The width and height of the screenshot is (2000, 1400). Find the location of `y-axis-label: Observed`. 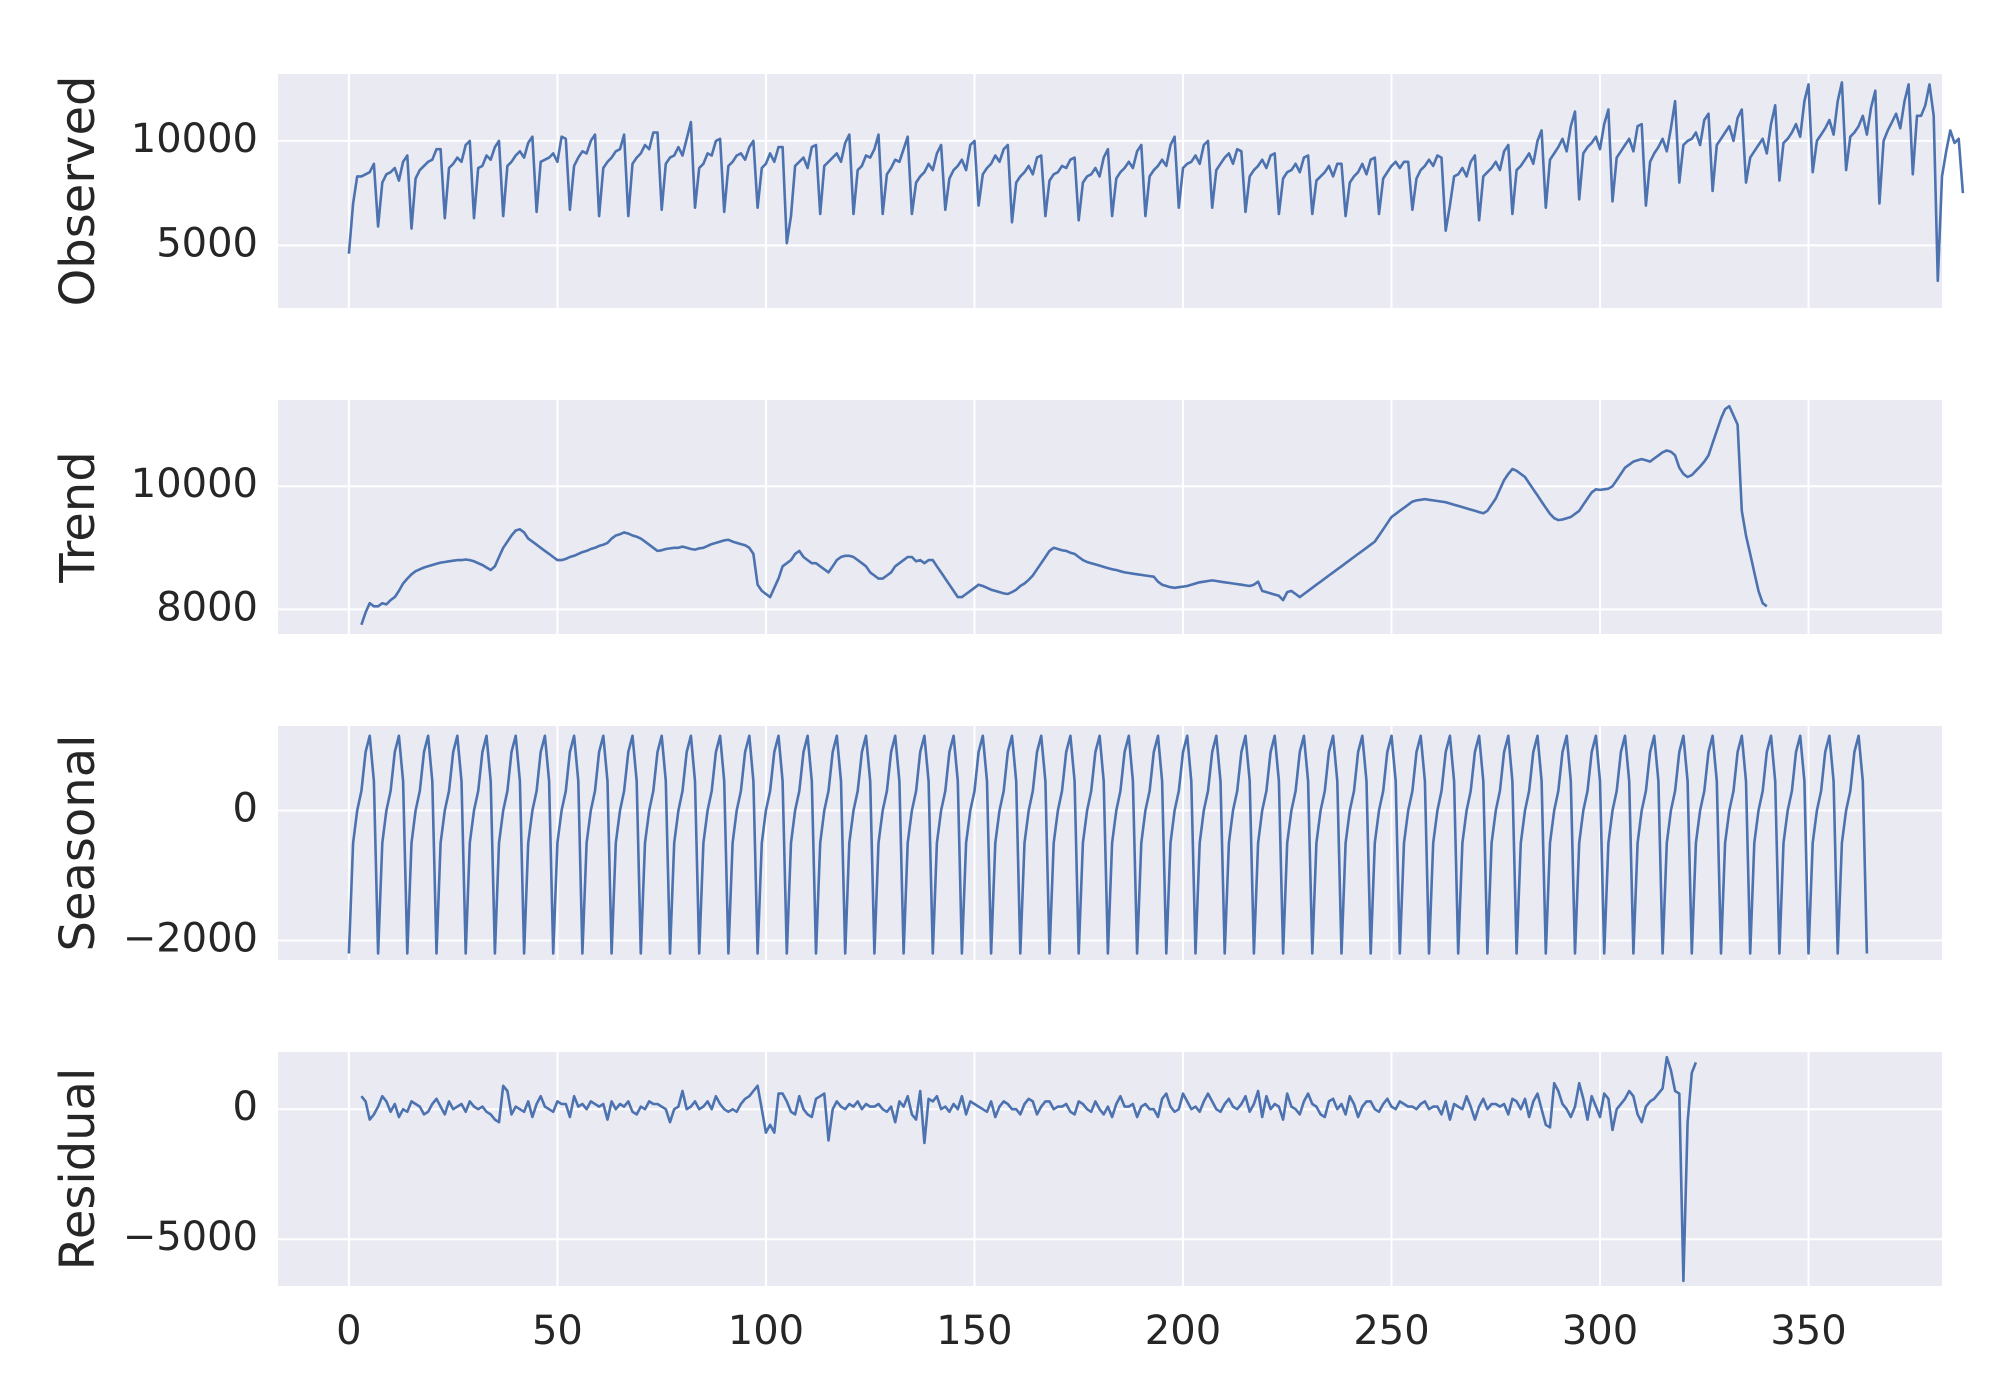

y-axis-label: Observed is located at coordinates (78, 191).